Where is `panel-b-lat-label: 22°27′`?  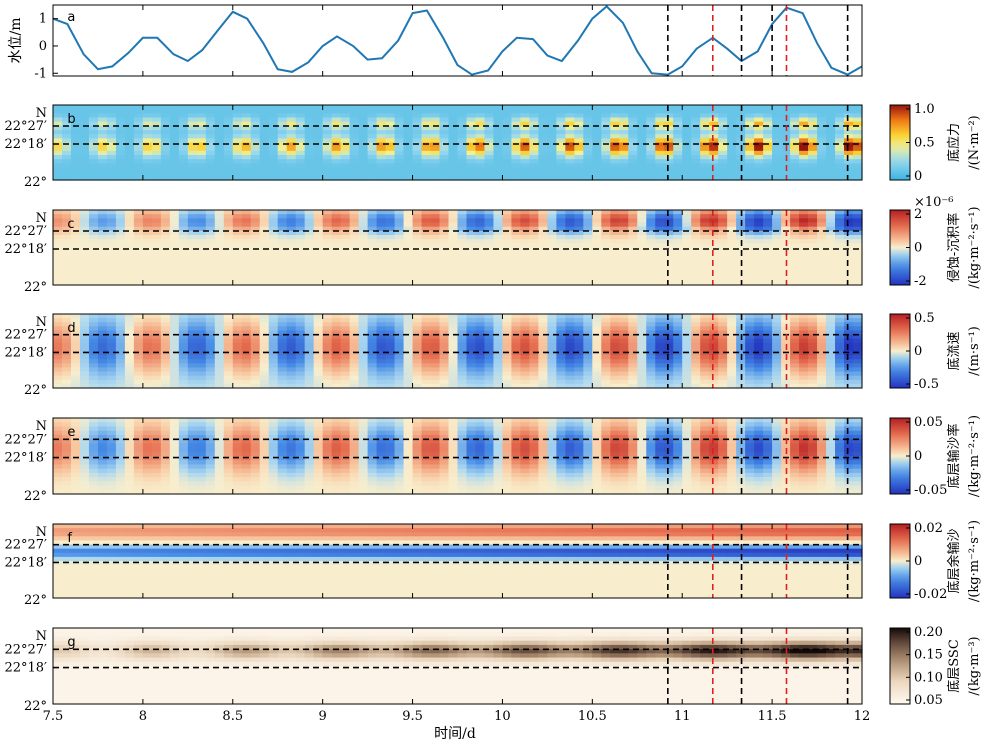
panel-b-lat-label: 22°27′ is located at coordinates (25, 126).